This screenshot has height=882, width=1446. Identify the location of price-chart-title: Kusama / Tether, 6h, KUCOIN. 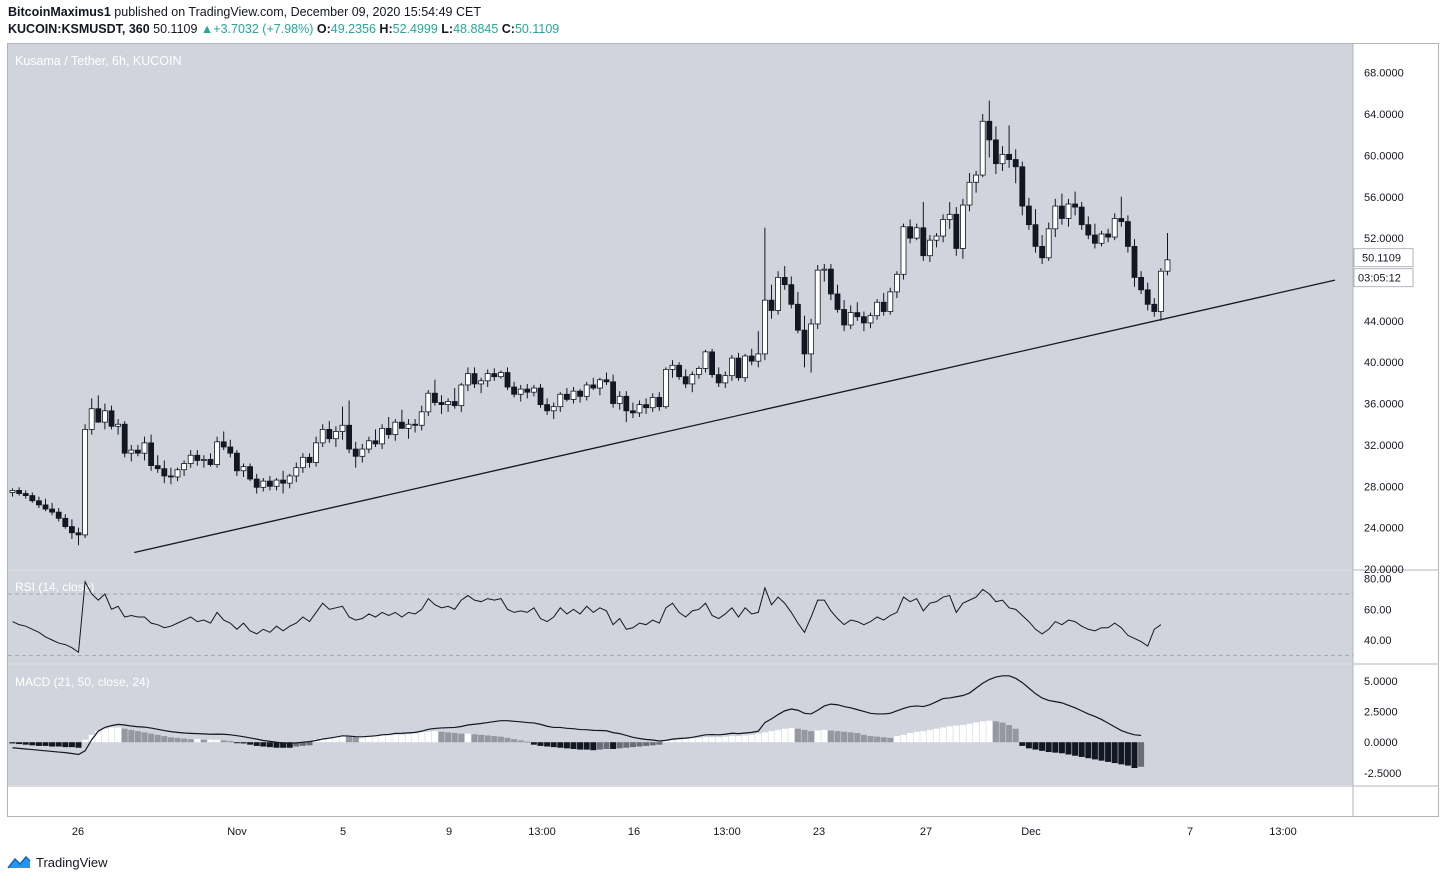
(98, 61).